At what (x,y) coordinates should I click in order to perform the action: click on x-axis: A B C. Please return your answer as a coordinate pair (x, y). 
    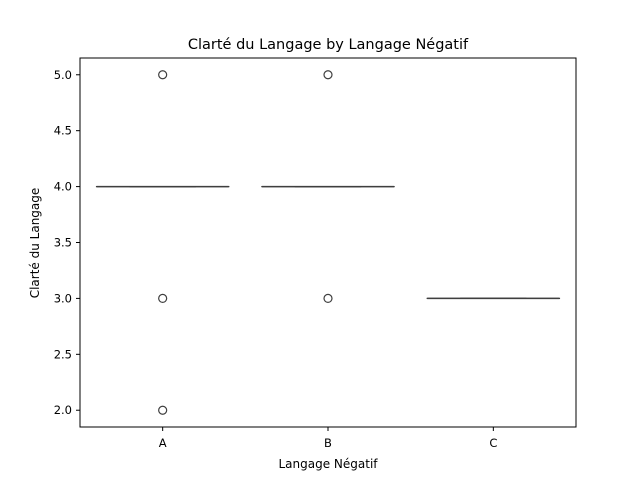
    Looking at the image, I should click on (328, 438).